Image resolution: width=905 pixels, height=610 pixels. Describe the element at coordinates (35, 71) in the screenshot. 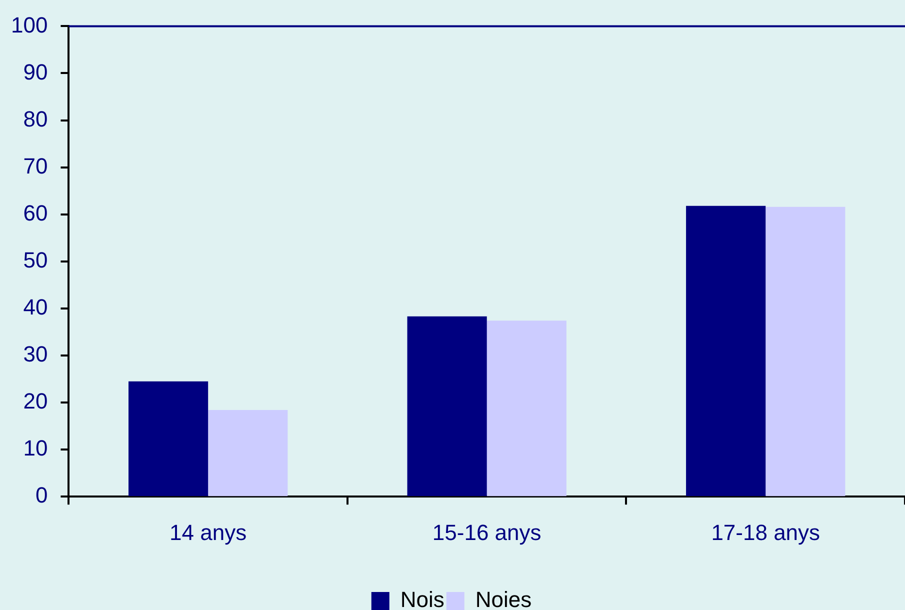

I see `y-tick-label: 90` at that location.